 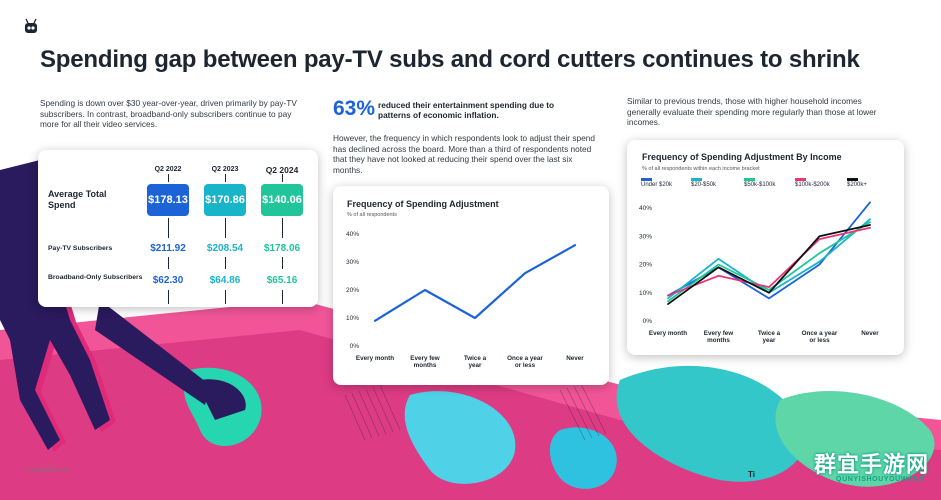 I want to click on average-spend-pill: $140.06, so click(x=282, y=200).